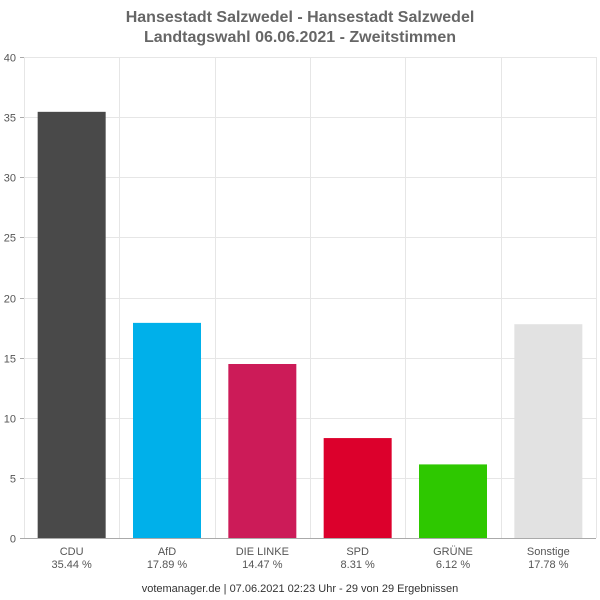 The image size is (600, 600). I want to click on y-tick-label: 35, so click(10, 119).